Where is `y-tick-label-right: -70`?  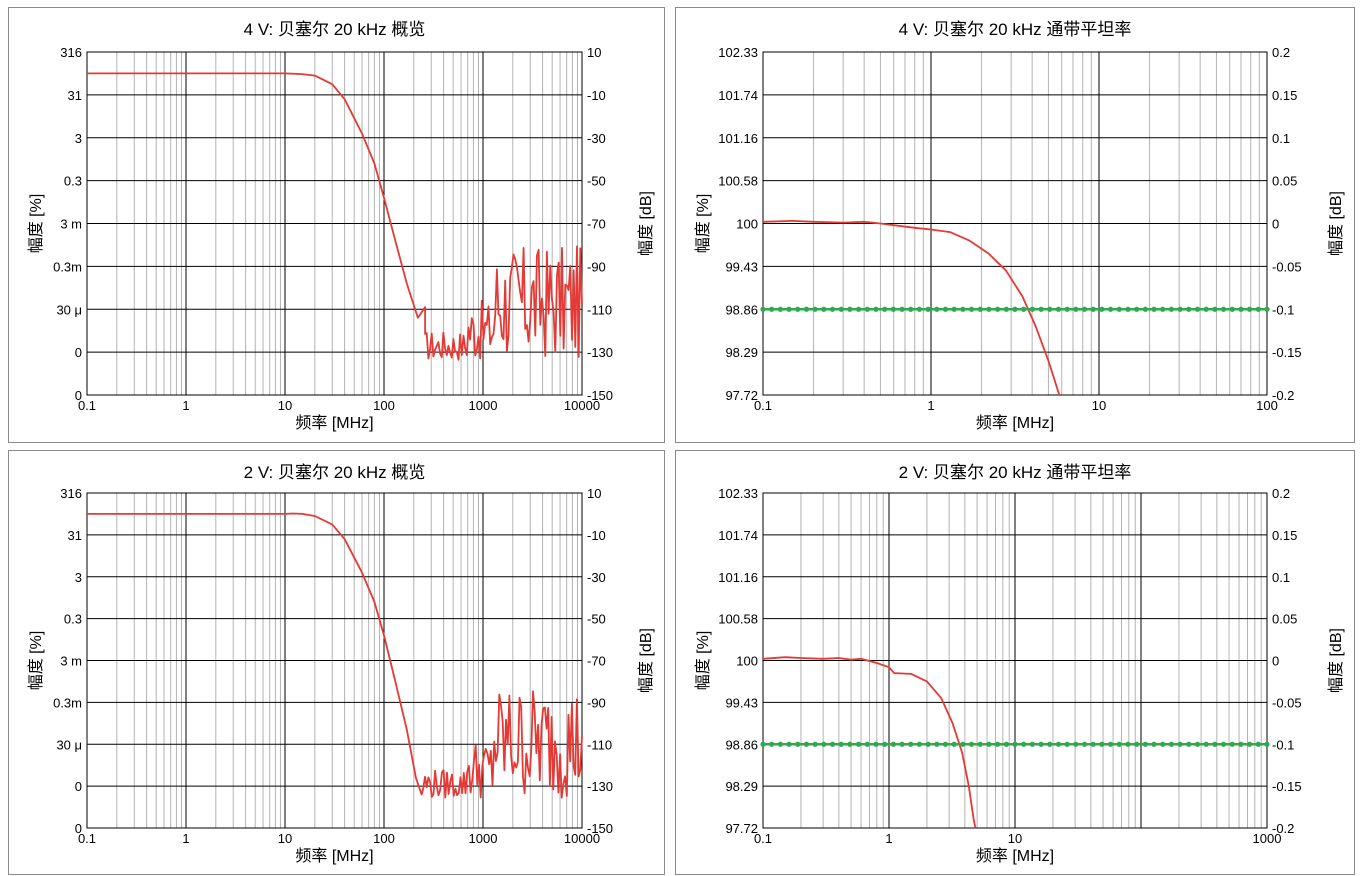 y-tick-label-right: -70 is located at coordinates (596, 224).